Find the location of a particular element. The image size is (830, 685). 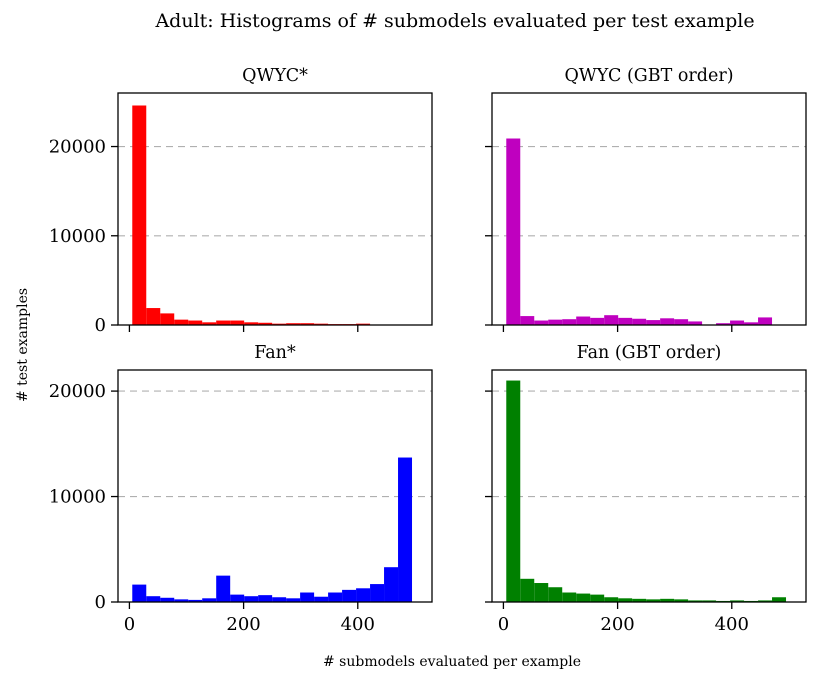

panel-title: Fan* is located at coordinates (275, 353).